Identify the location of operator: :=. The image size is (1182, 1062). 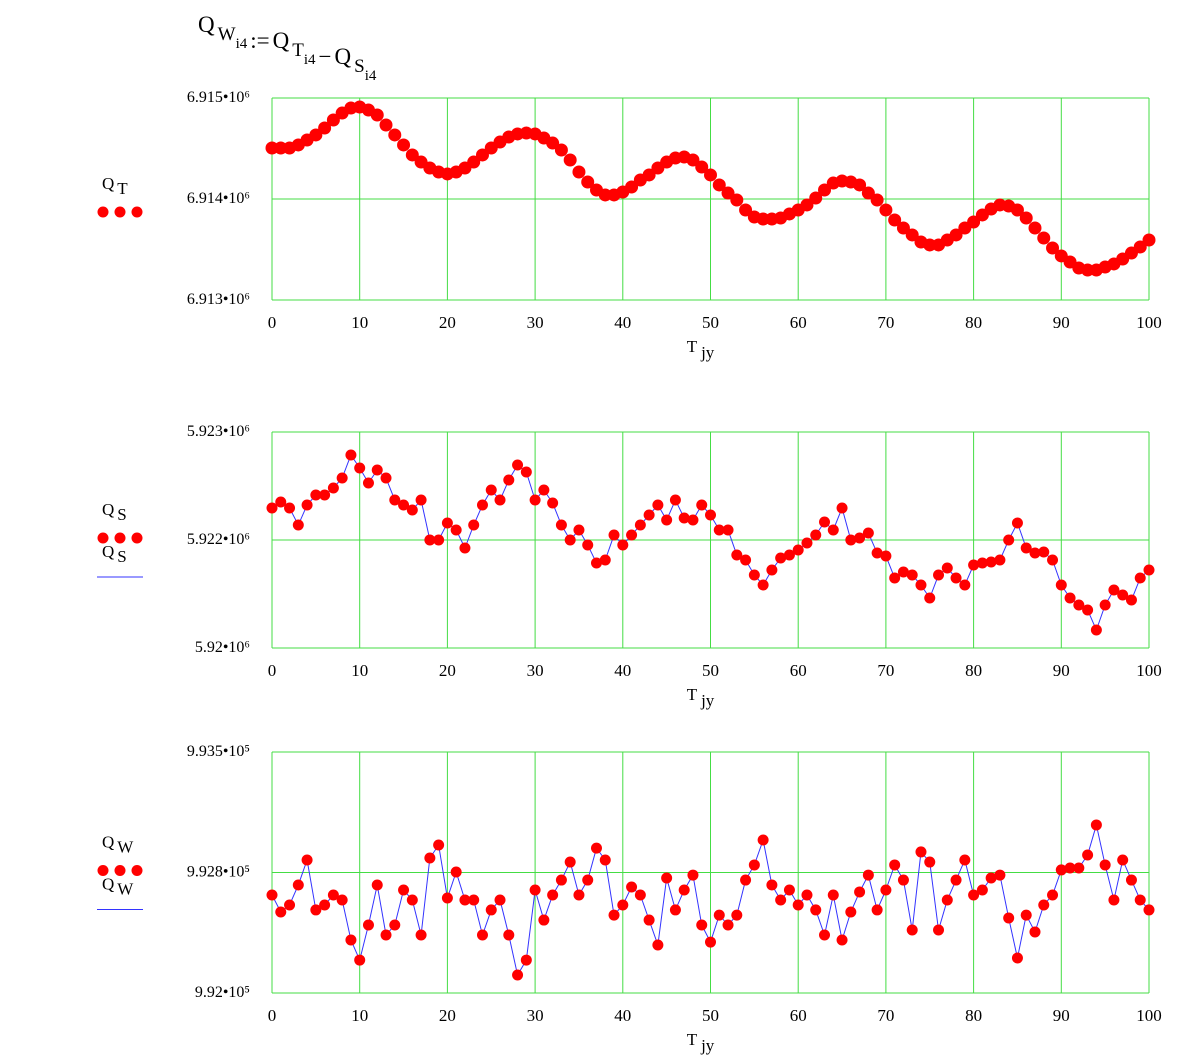
(259, 40).